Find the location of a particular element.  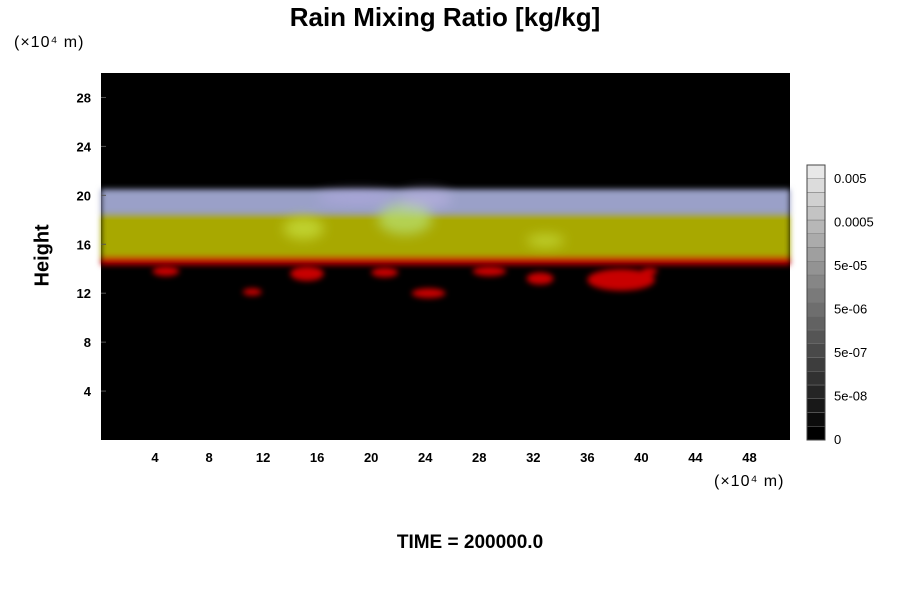

y-tick-label-1: 8 is located at coordinates (87, 342).